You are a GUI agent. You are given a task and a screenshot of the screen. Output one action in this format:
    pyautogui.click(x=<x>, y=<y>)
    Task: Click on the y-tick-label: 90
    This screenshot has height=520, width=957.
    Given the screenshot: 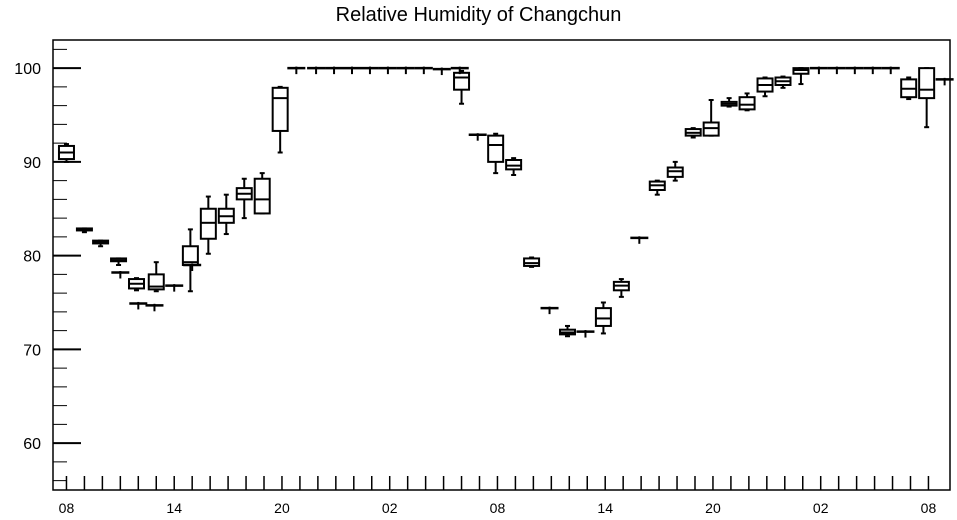 What is the action you would take?
    pyautogui.click(x=32, y=163)
    